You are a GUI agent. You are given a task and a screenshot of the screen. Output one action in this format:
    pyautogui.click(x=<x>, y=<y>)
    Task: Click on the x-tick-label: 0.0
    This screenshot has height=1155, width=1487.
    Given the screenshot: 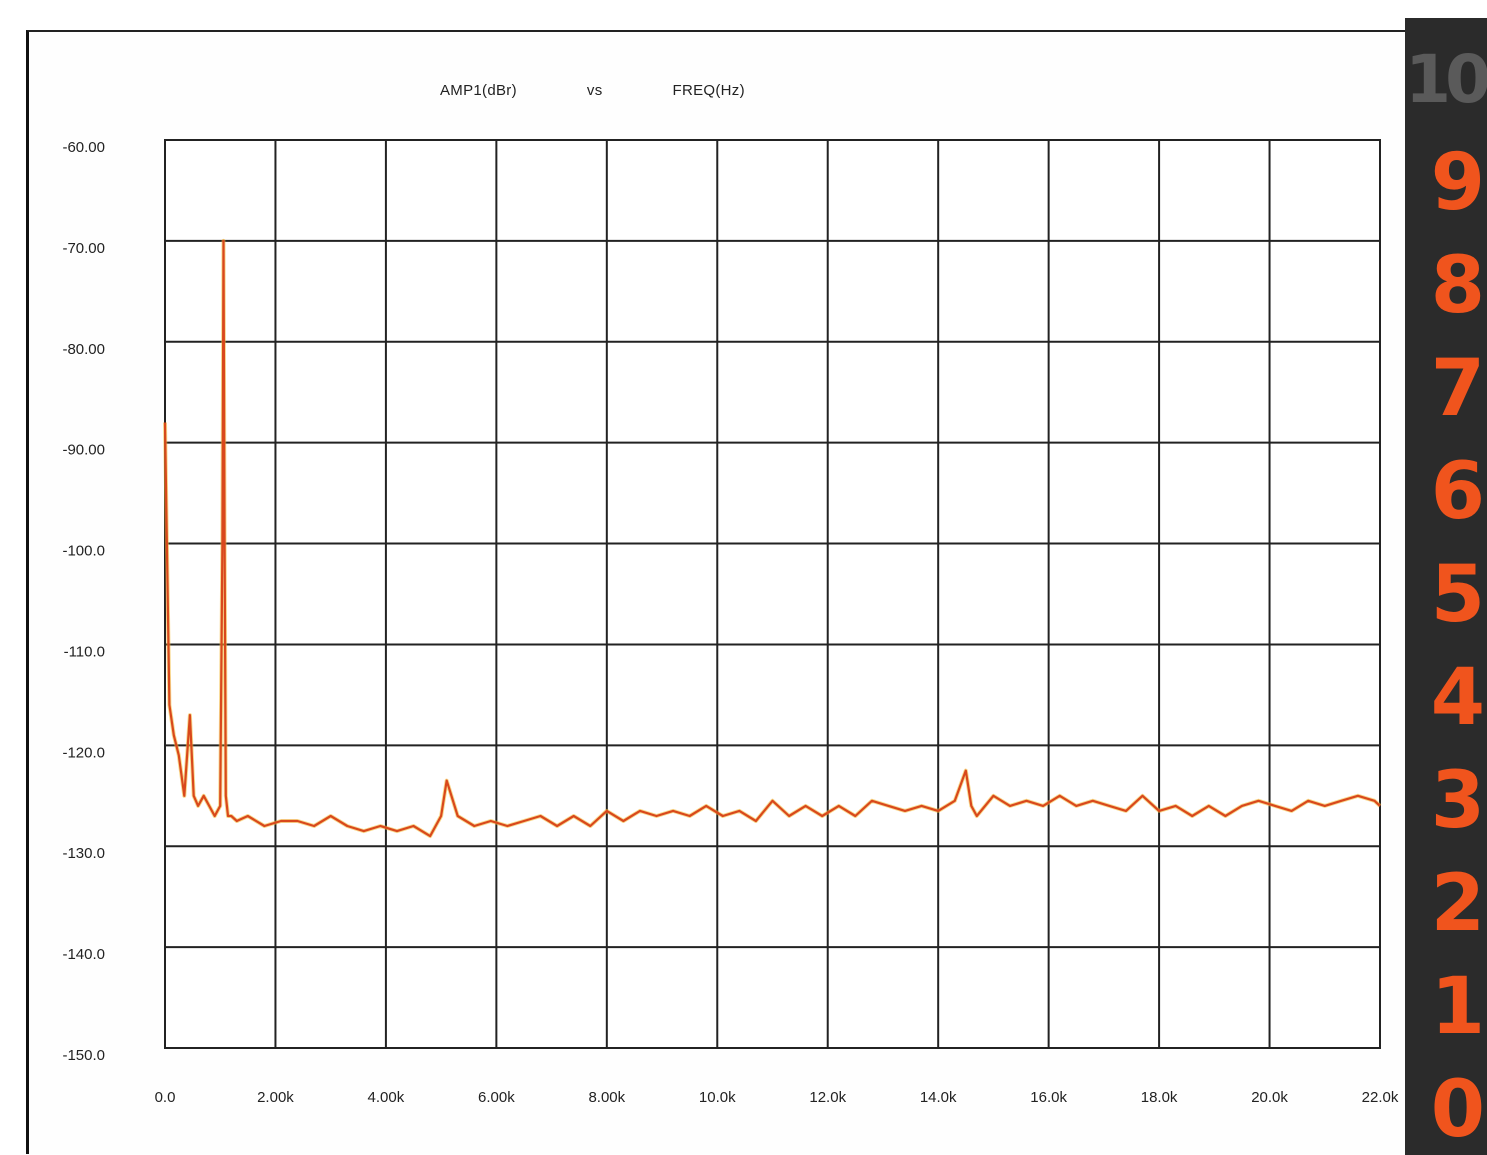 What is the action you would take?
    pyautogui.click(x=165, y=1097)
    